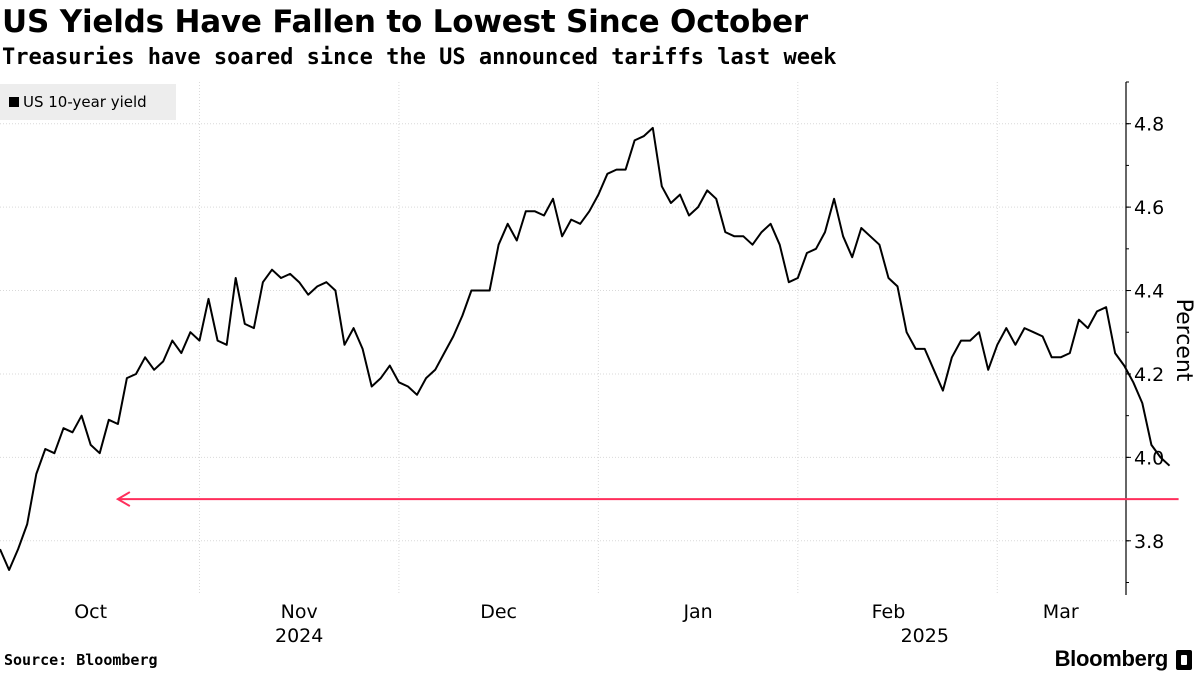 The image size is (1200, 675). I want to click on x-year-label: 2025, so click(925, 636).